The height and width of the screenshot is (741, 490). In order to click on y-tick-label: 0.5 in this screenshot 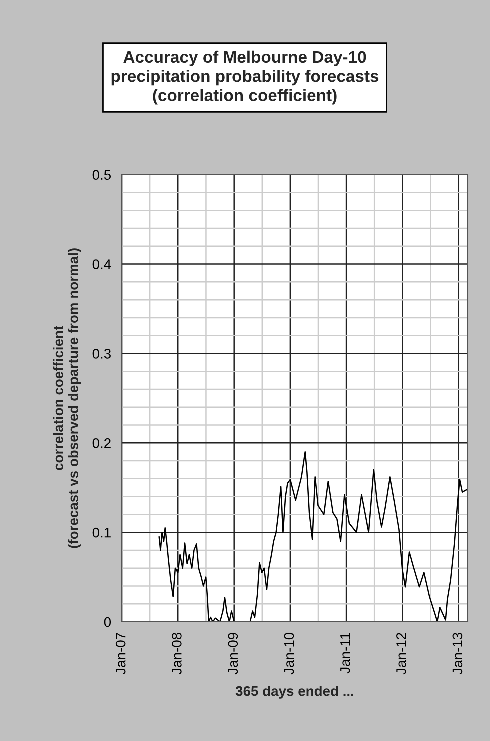, I will do `click(102, 175)`.